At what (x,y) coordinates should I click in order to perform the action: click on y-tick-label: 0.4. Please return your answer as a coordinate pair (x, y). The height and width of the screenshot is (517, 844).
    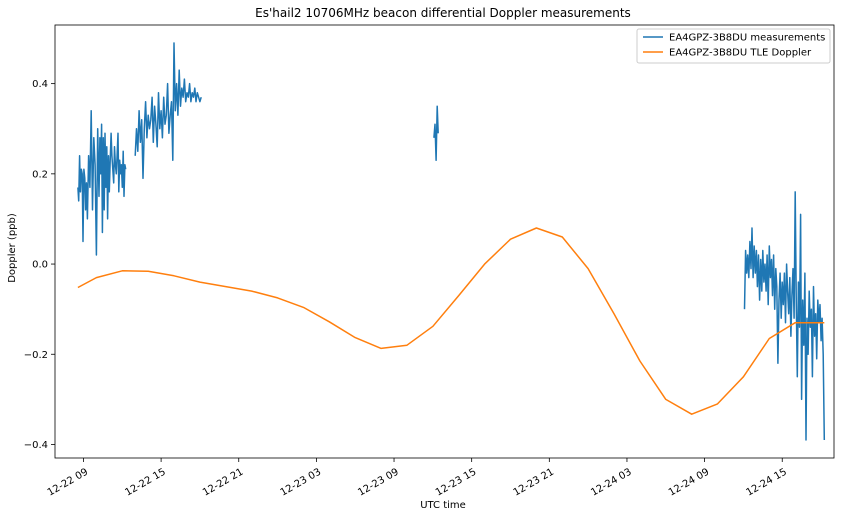
    Looking at the image, I should click on (40, 84).